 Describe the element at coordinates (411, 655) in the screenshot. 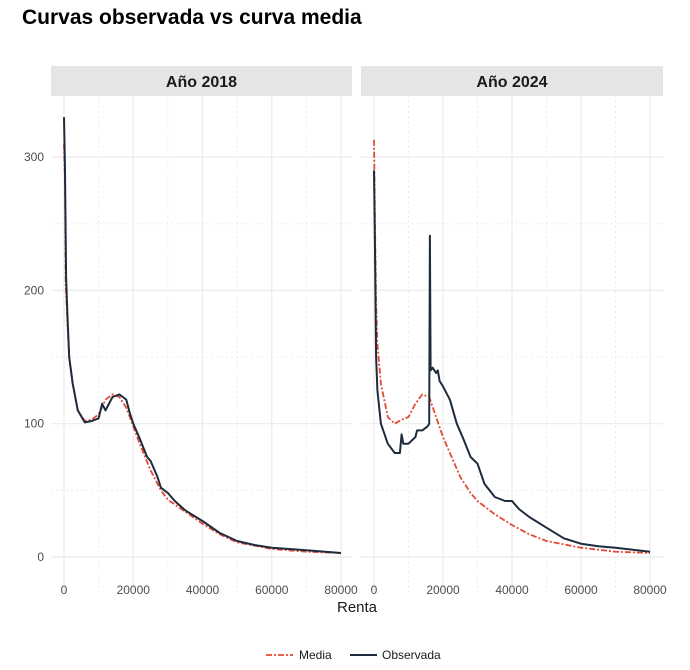

I see `legend-label-observada: Observada` at that location.